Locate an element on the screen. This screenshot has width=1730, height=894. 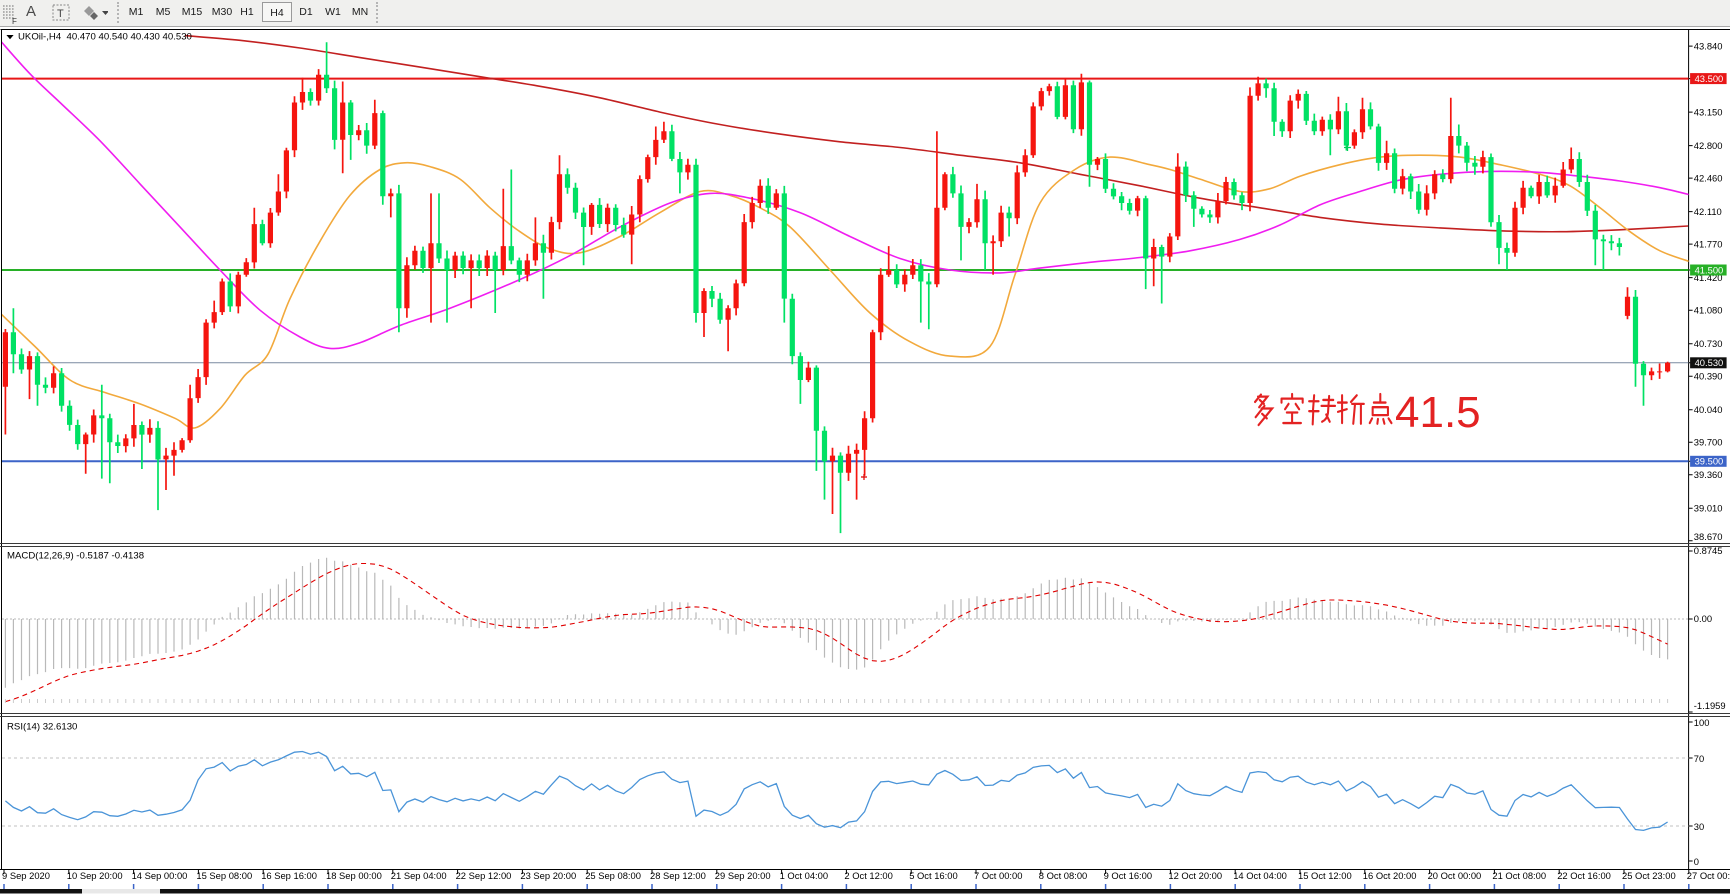
svg-text: 2 Oct 12:00 is located at coordinates (868, 875).